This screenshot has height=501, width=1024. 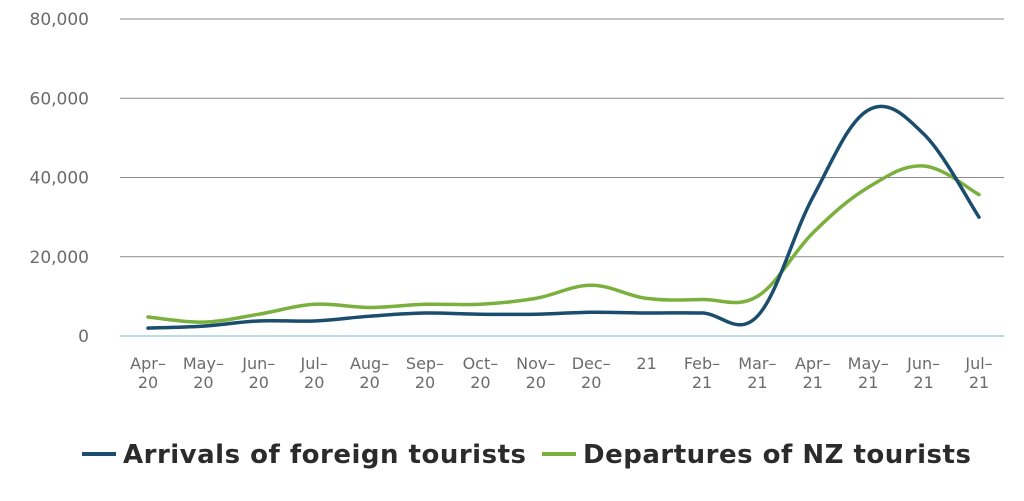 I want to click on y-tick-label: 40,000, so click(x=59, y=179).